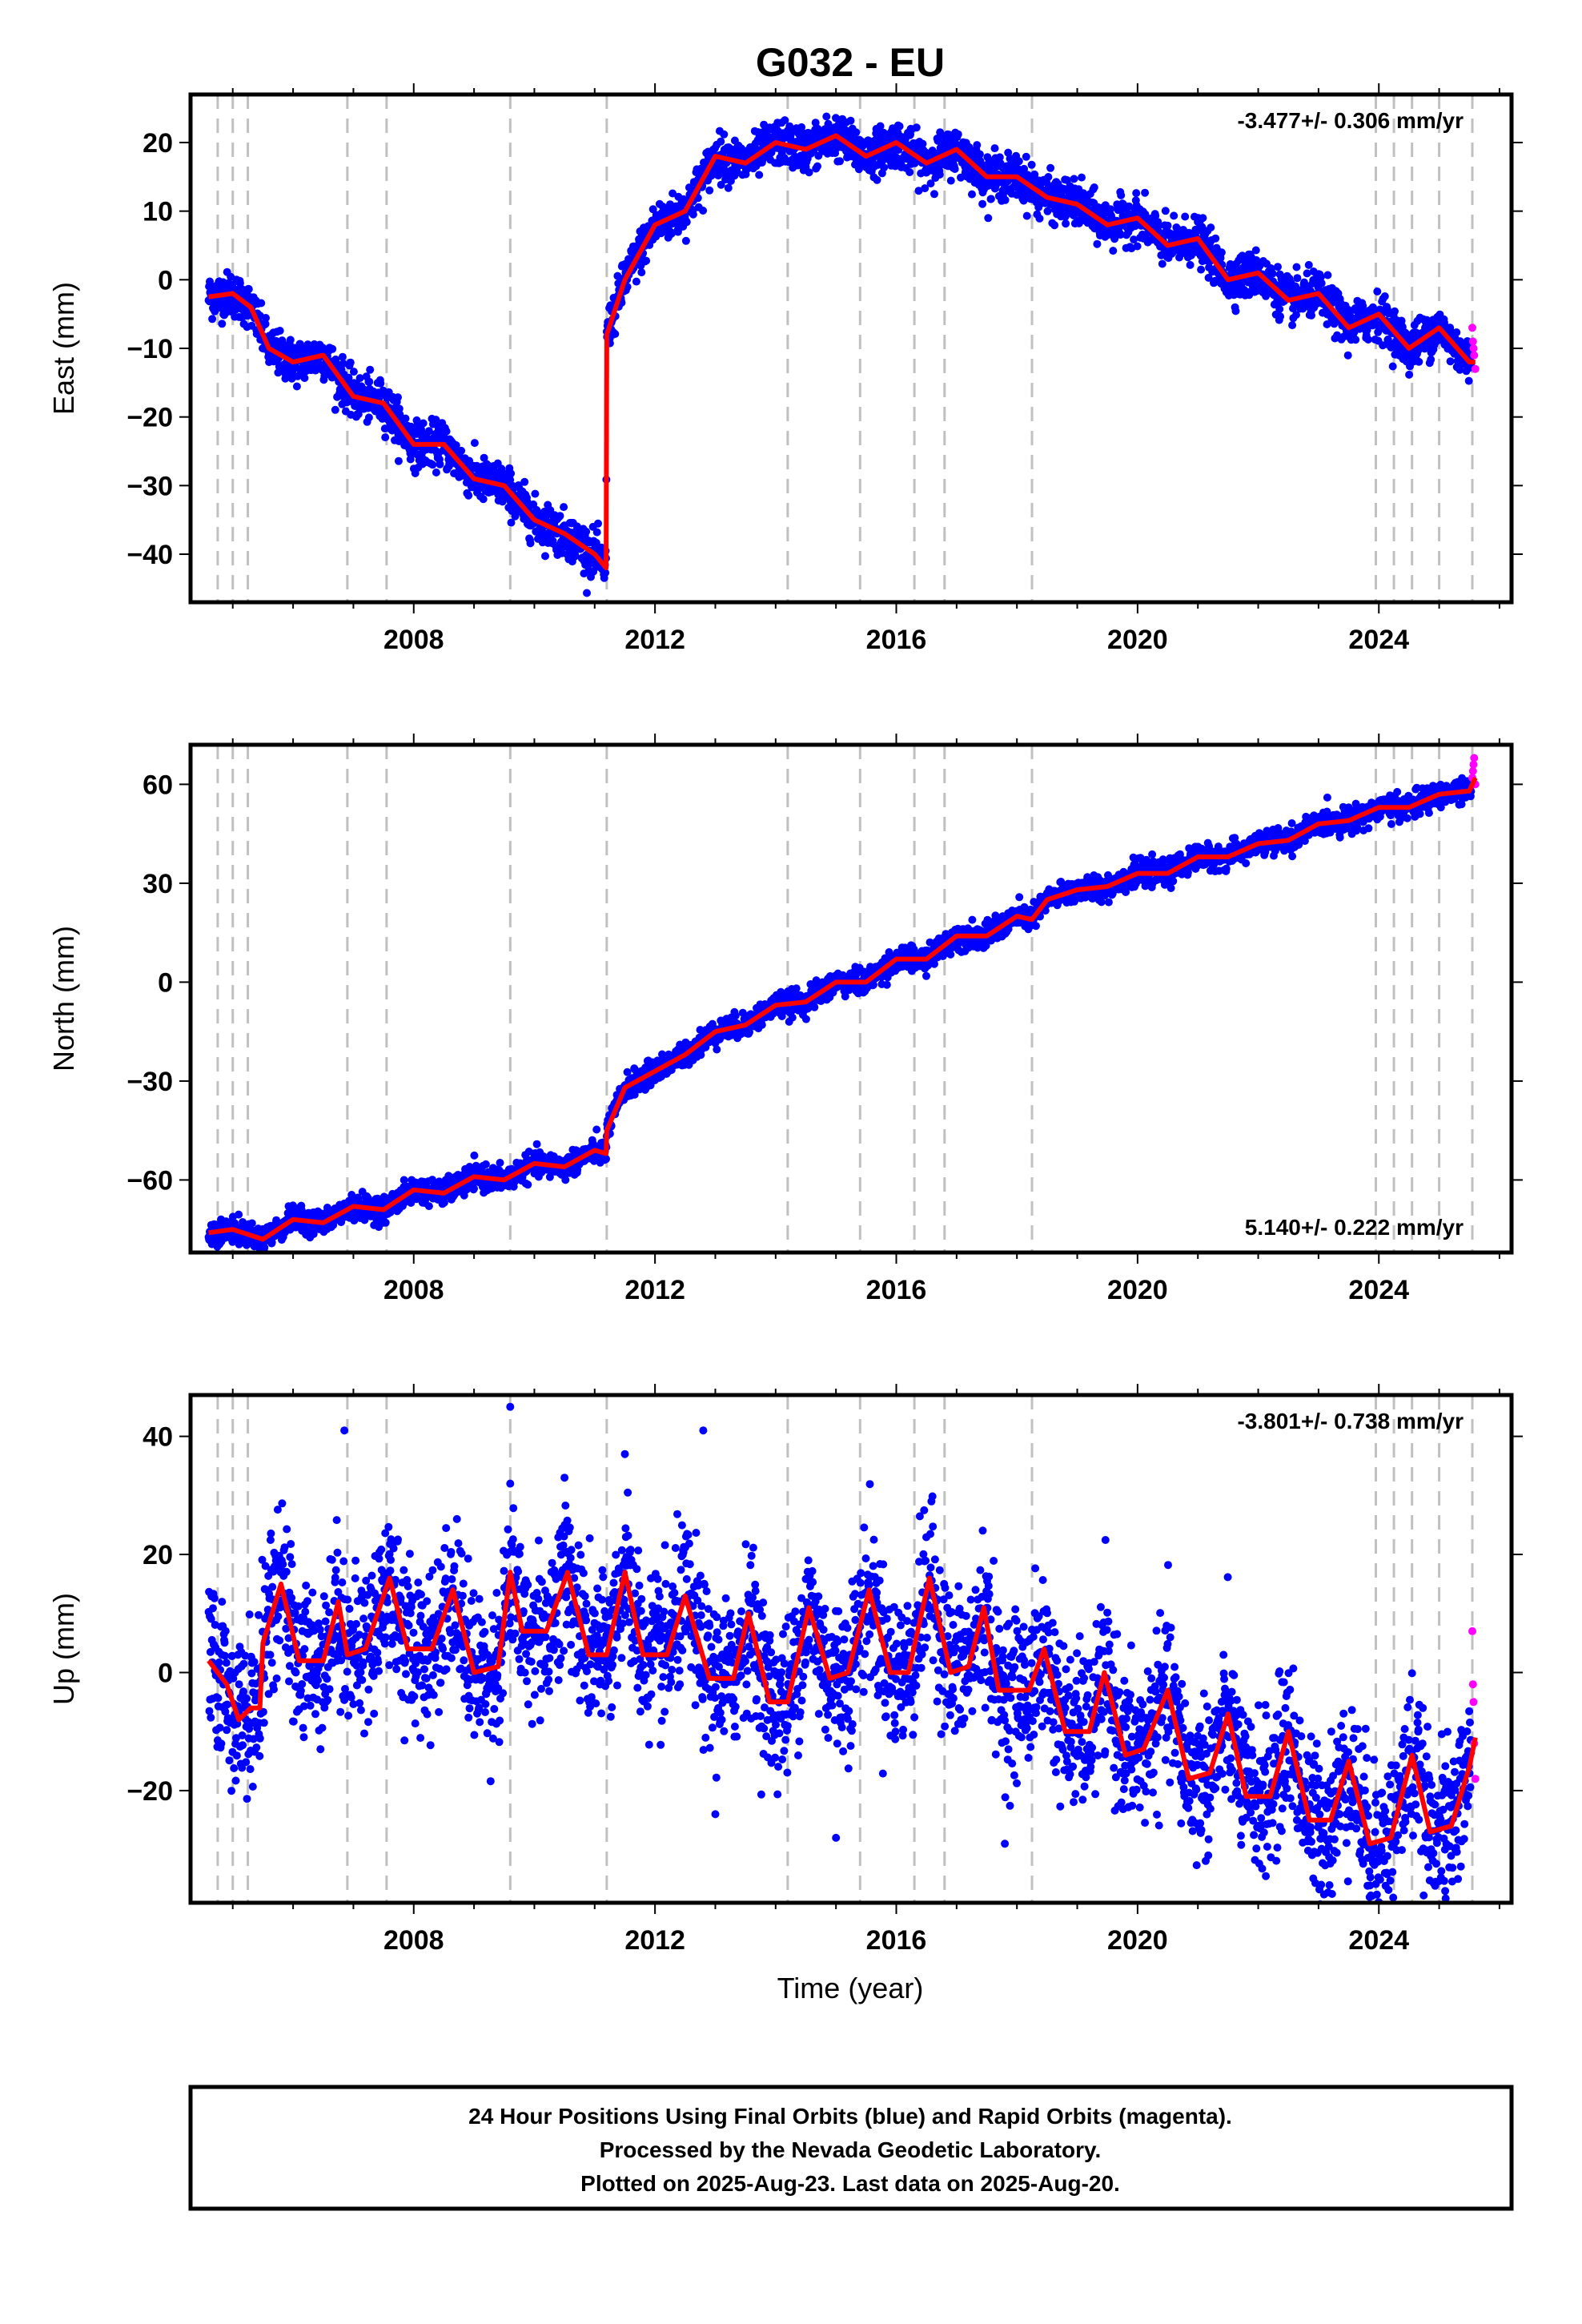 The height and width of the screenshot is (2324, 1582). Describe the element at coordinates (1379, 640) in the screenshot. I see `x-tick-label: 2024` at that location.